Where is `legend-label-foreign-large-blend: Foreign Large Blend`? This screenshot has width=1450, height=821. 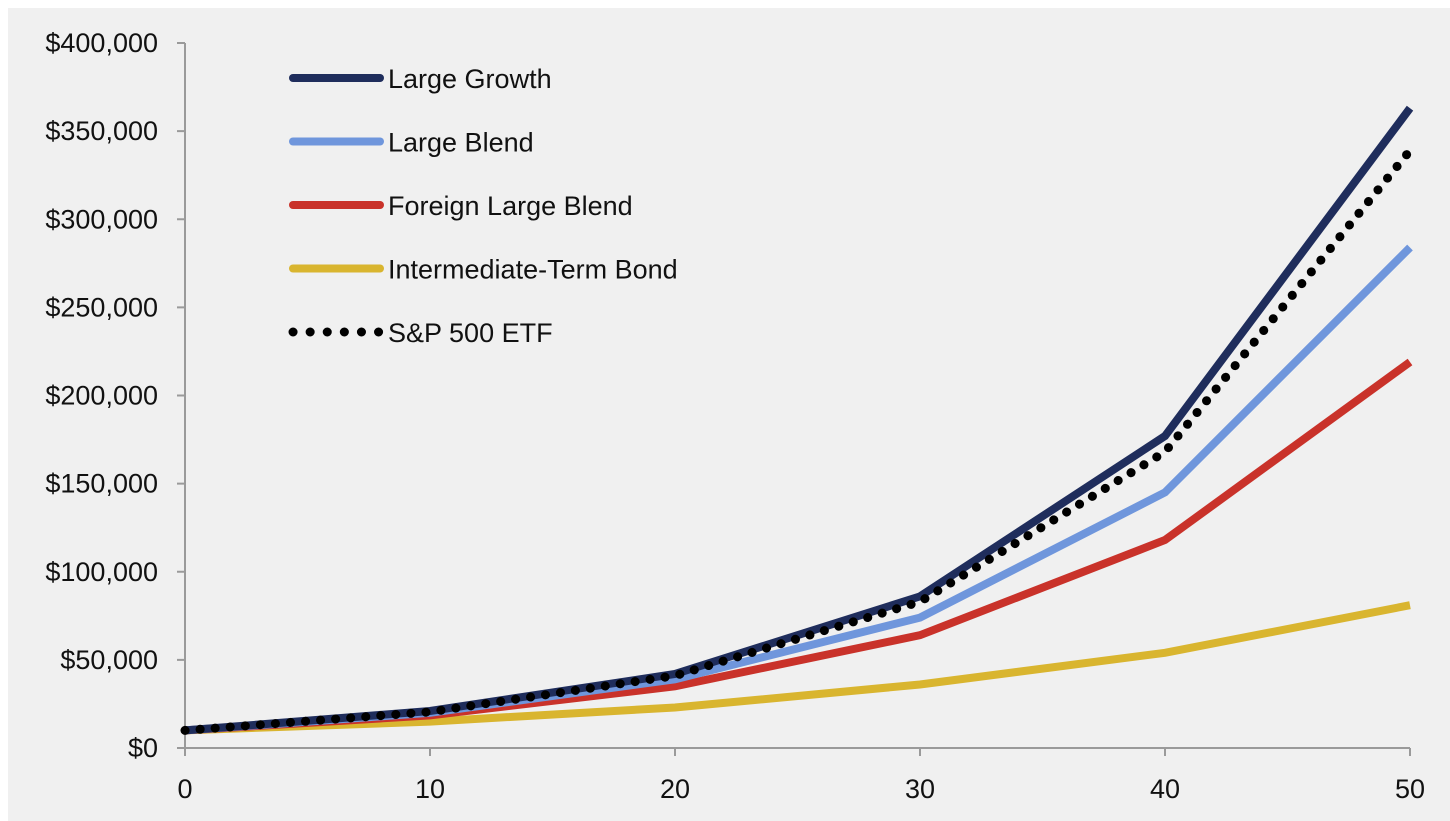 legend-label-foreign-large-blend: Foreign Large Blend is located at coordinates (510, 206).